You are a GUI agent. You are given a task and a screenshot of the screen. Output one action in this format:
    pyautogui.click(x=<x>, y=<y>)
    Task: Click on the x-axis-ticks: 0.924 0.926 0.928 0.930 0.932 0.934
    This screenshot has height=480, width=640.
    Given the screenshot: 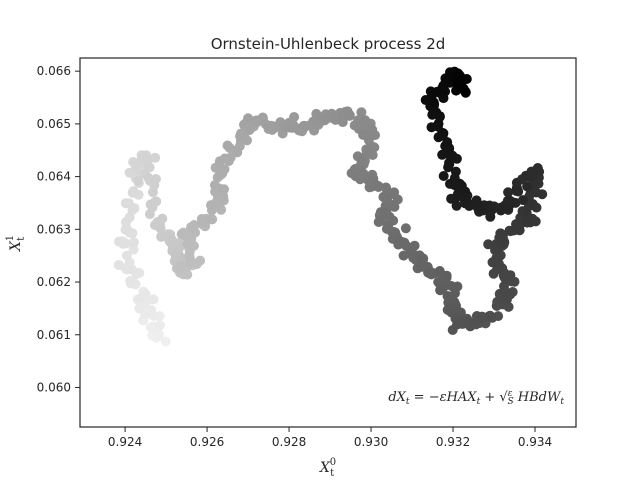 What is the action you would take?
    pyautogui.click(x=330, y=438)
    